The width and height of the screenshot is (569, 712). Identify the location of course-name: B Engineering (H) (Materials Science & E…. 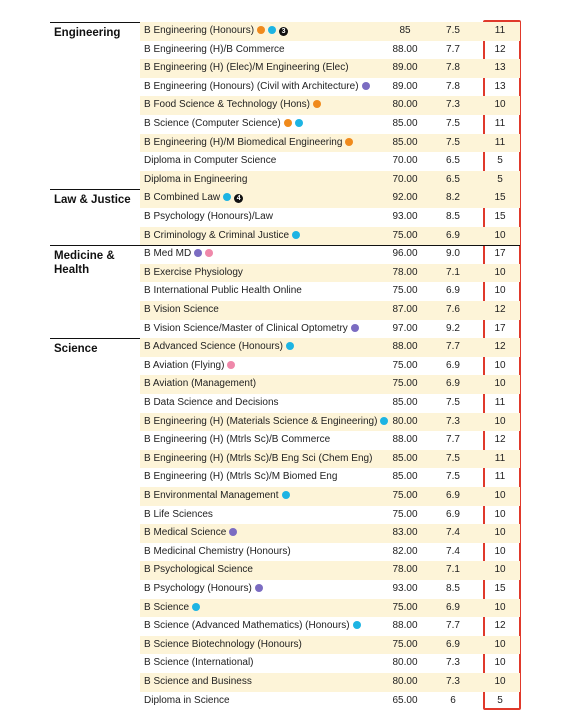
(266, 422).